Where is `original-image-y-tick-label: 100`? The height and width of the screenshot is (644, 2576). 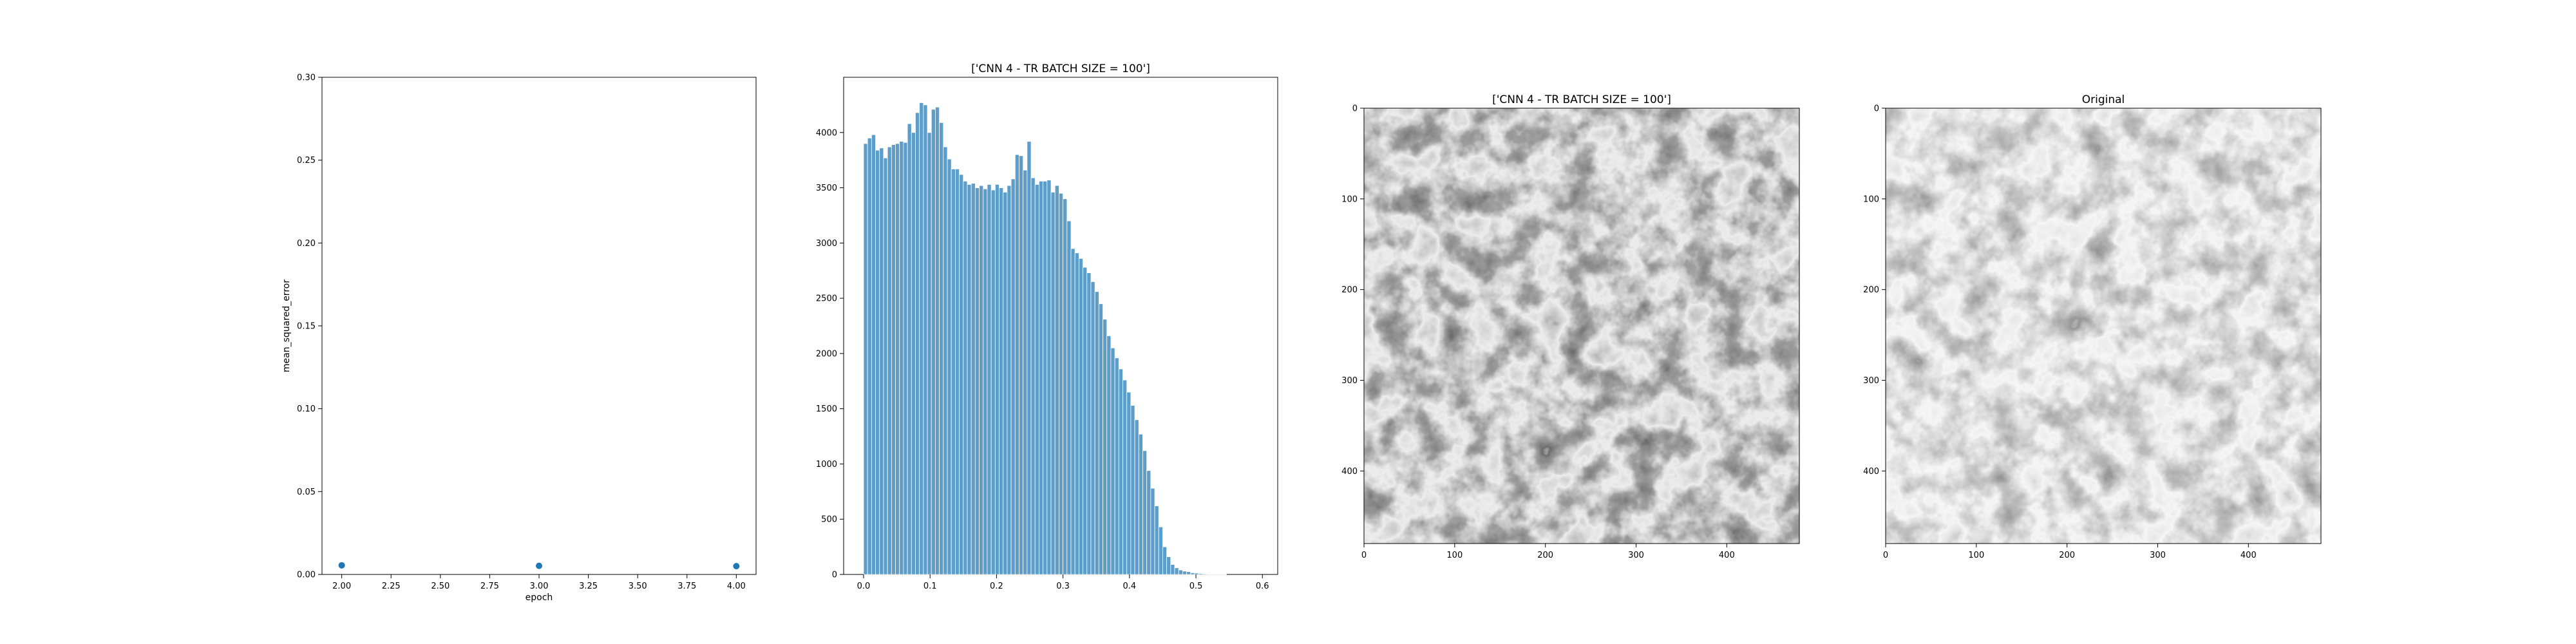 original-image-y-tick-label: 100 is located at coordinates (1871, 199).